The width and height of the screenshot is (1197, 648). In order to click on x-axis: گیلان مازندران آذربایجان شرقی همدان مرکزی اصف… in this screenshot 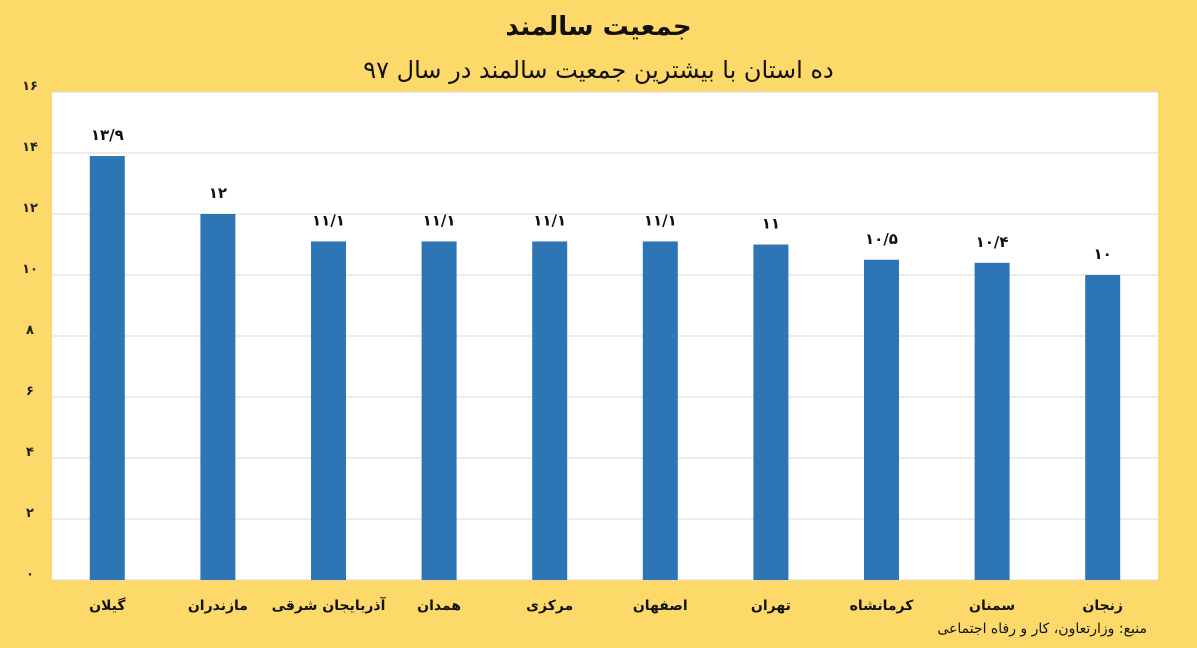, I will do `click(606, 605)`.